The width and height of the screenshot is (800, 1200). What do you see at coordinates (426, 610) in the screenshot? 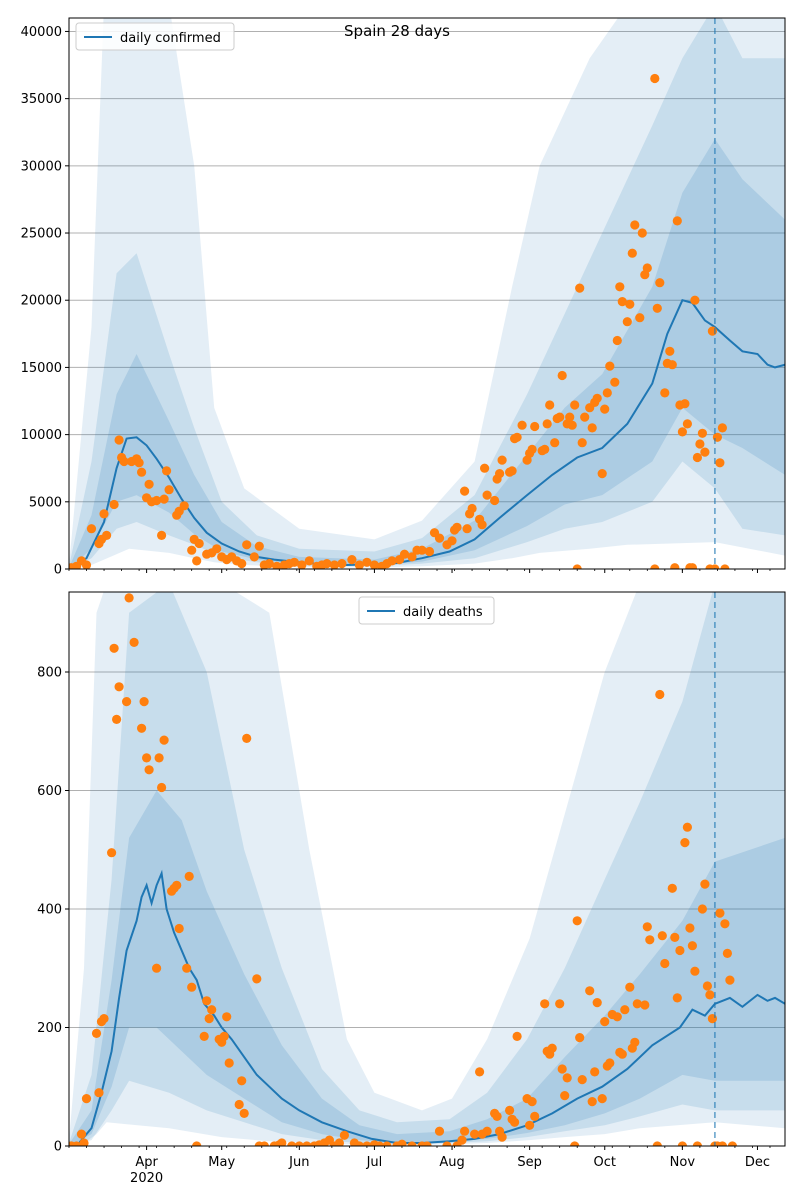
I see `legend: daily deaths` at bounding box center [426, 610].